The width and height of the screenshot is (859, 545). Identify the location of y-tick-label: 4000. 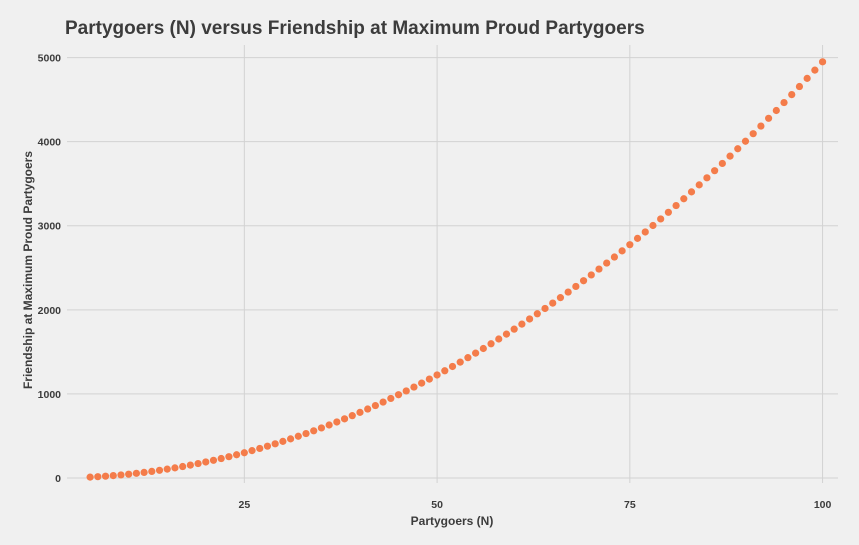
(50, 143).